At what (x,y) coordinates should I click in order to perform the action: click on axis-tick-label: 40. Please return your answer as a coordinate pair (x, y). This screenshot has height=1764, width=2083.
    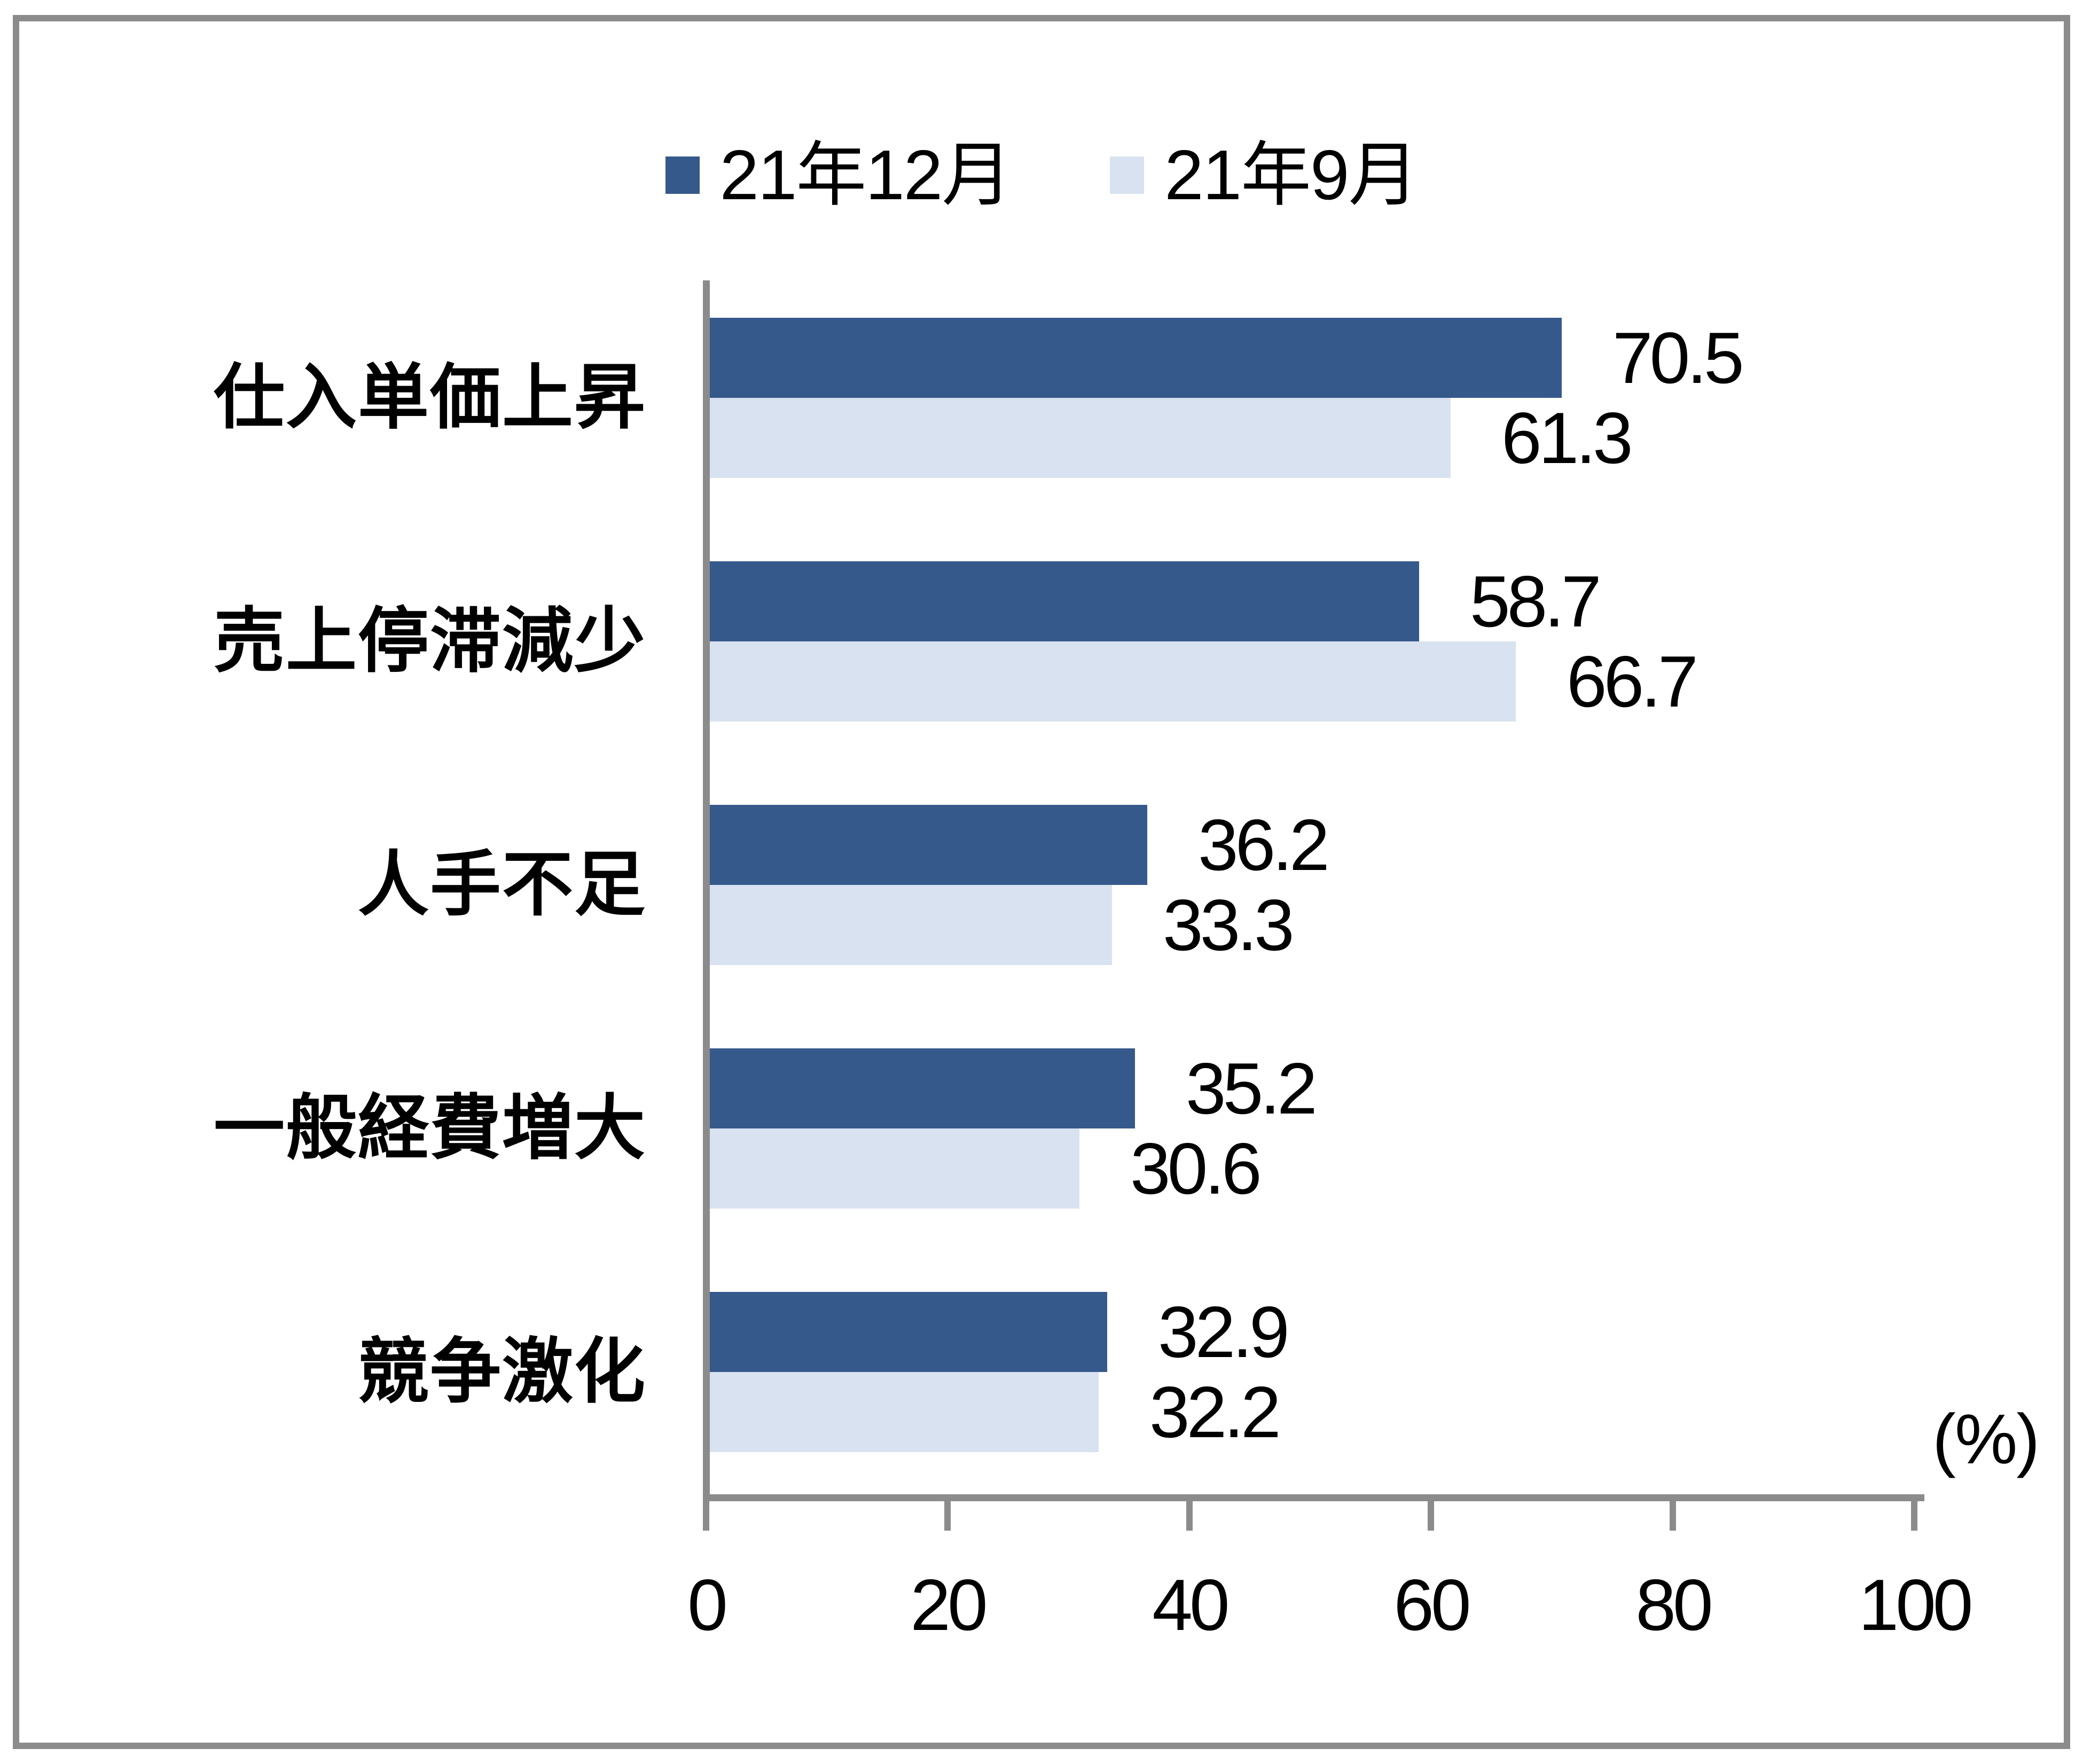
    Looking at the image, I should click on (1191, 1604).